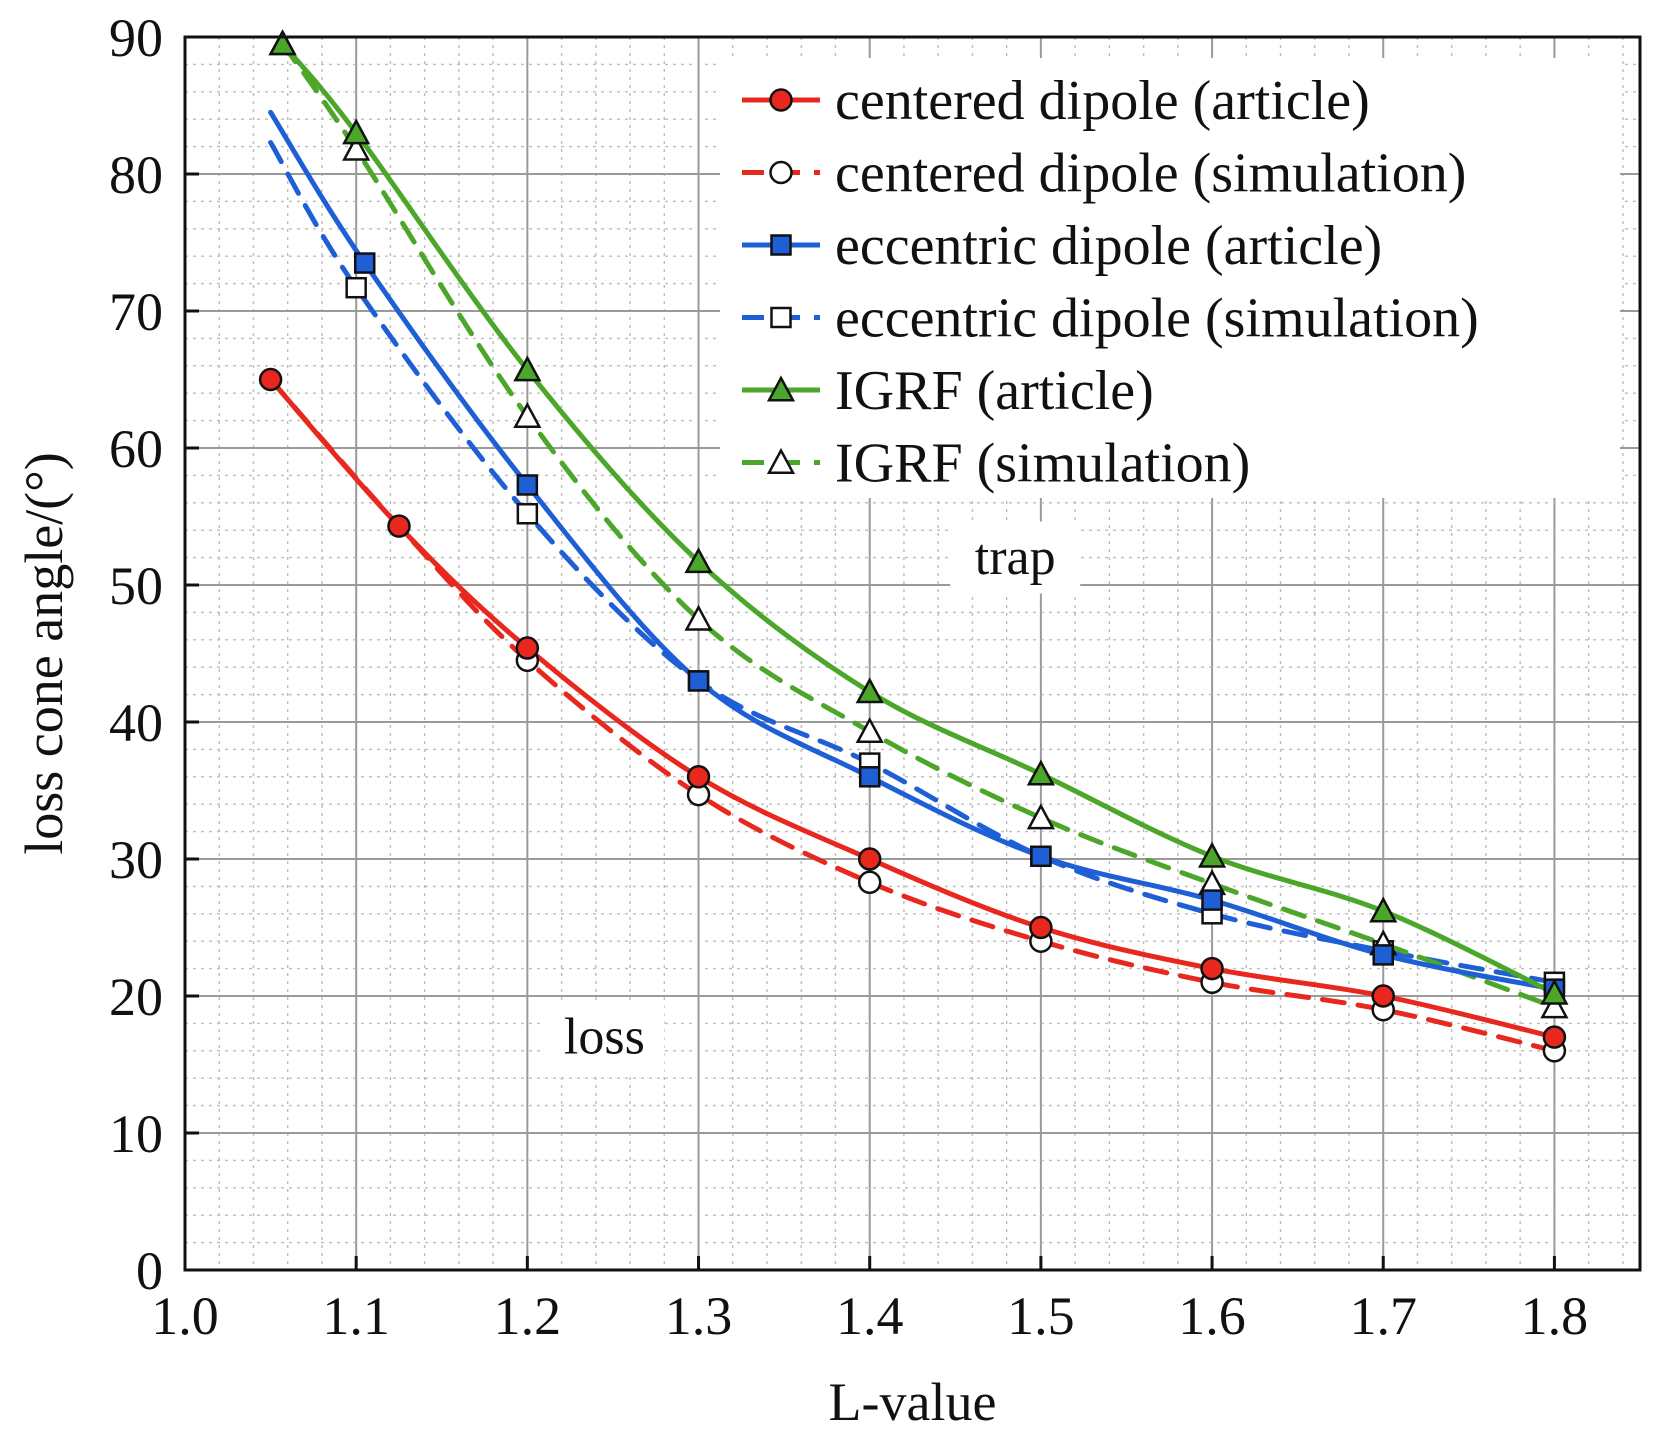 This screenshot has width=1654, height=1441. I want to click on legend-marker-eccentric-dipole-article, so click(781, 245).